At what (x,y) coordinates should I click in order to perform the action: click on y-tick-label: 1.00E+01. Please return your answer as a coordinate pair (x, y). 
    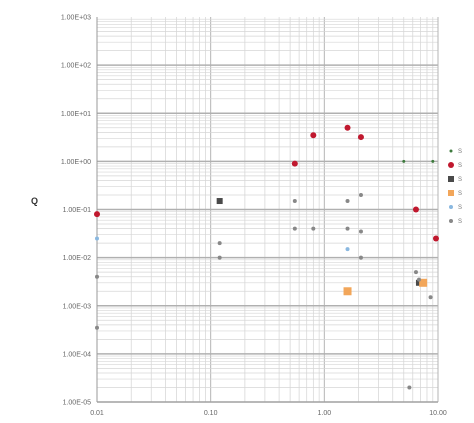
    Looking at the image, I should click on (76, 114).